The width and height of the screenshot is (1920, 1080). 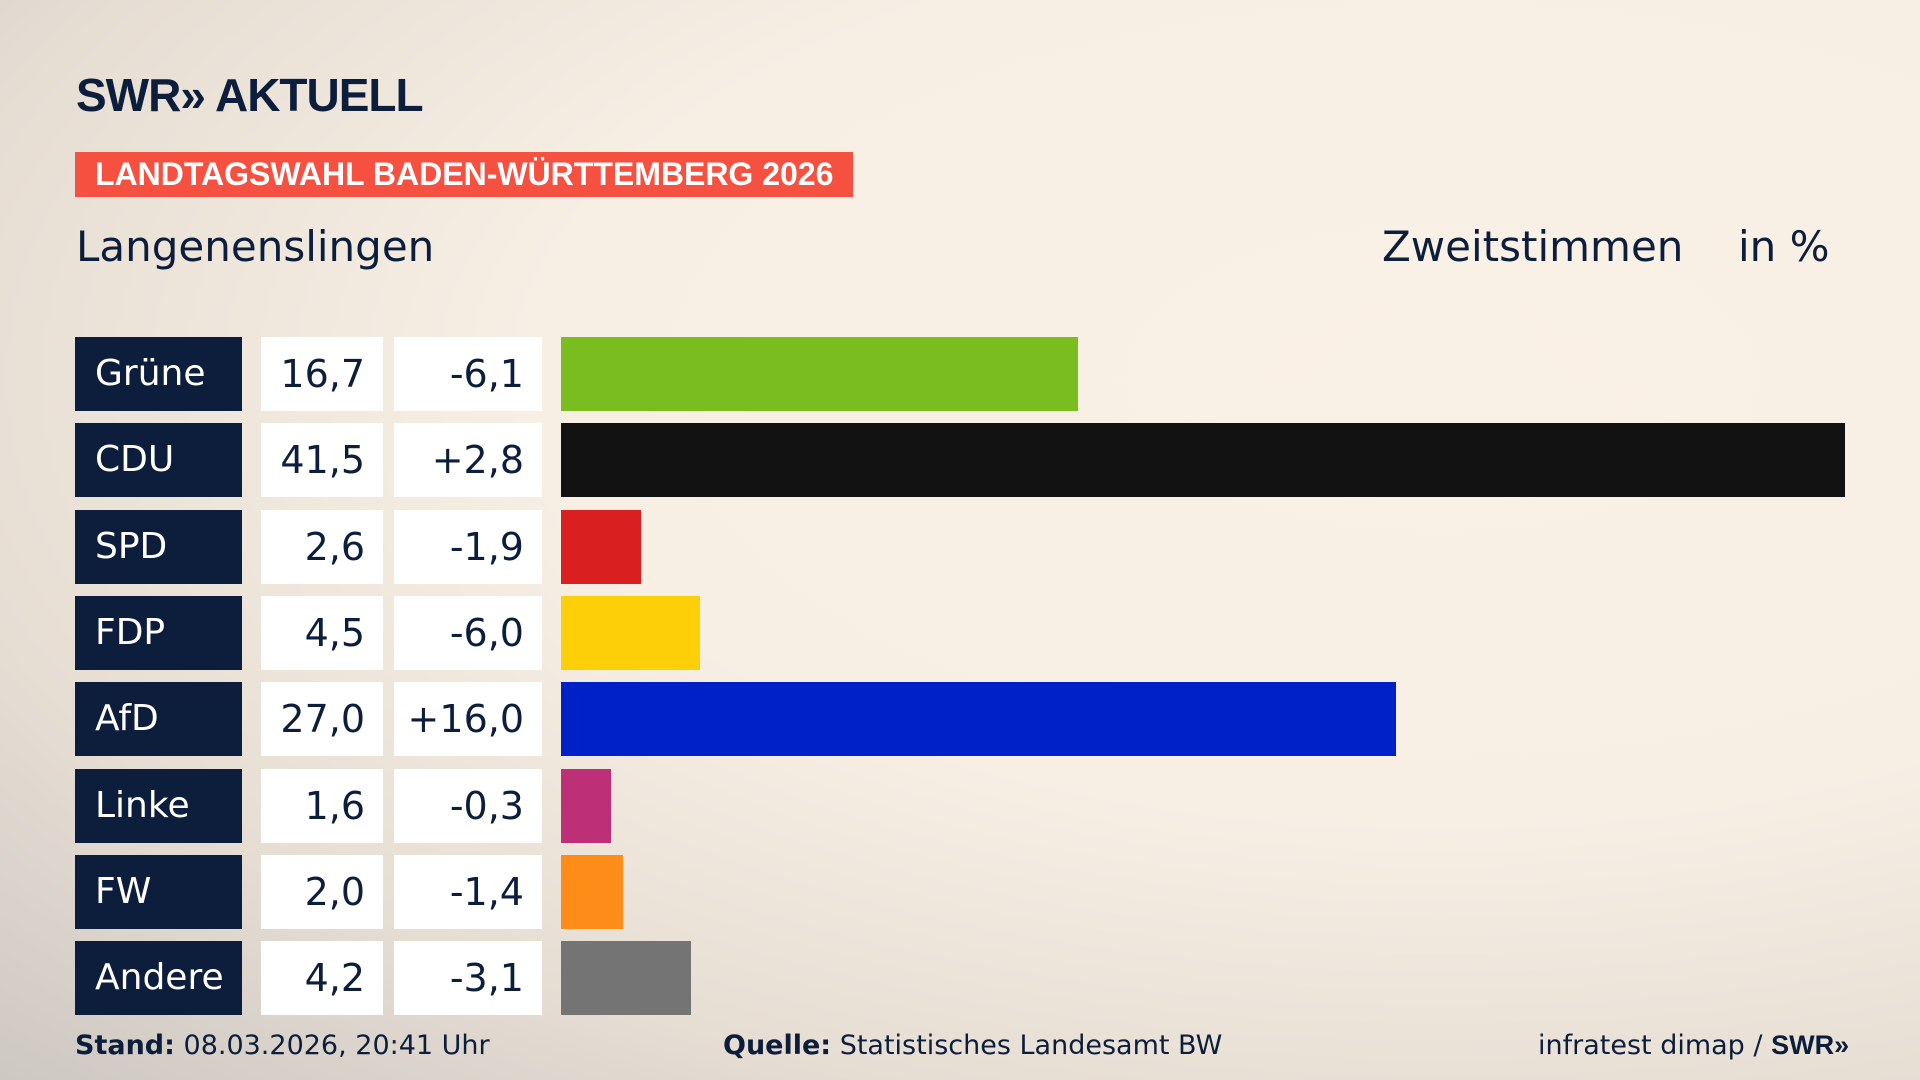 I want to click on vote-change: -3,1, so click(x=468, y=978).